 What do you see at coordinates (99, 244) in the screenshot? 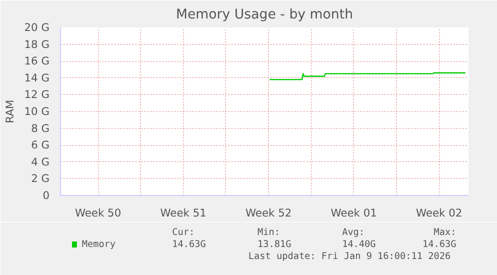
I see `legend-label: Memory` at bounding box center [99, 244].